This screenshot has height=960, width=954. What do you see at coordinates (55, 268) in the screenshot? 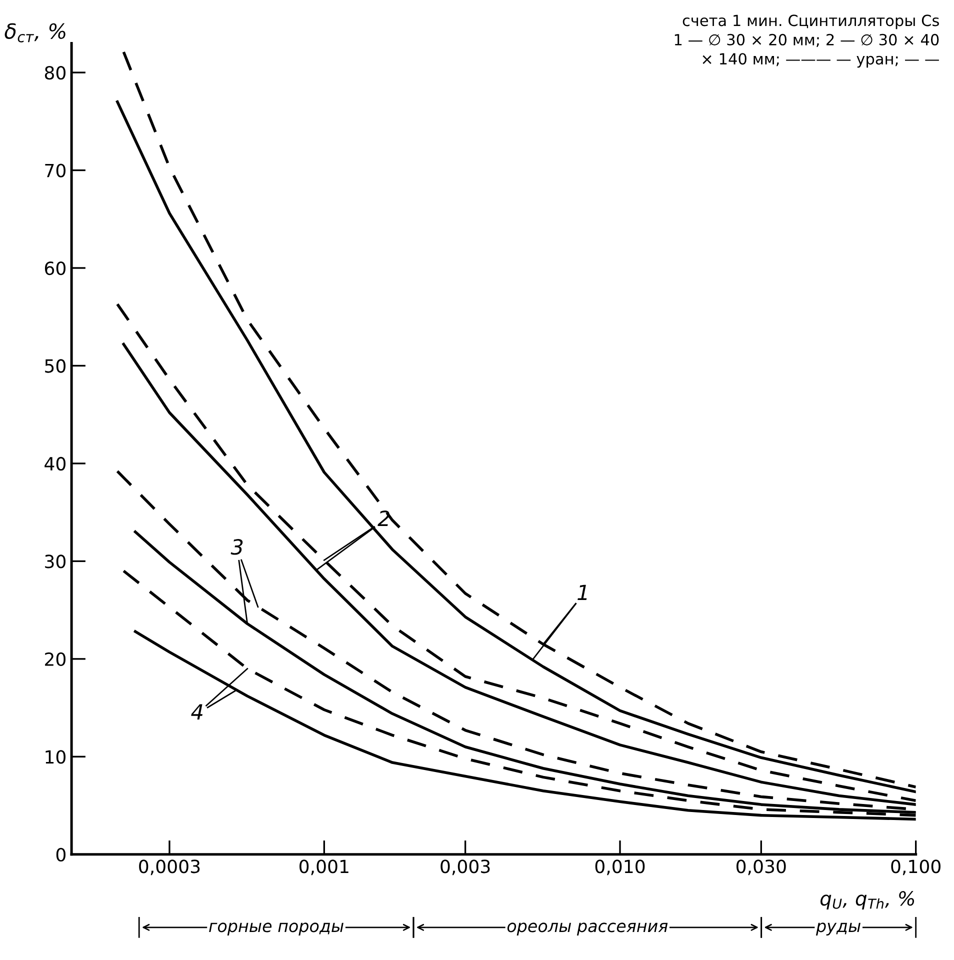
I see `y-tick-label: 60` at bounding box center [55, 268].